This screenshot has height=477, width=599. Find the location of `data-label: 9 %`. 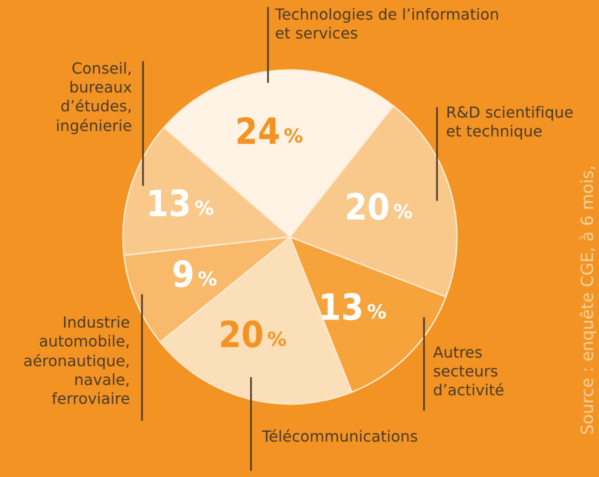

data-label: 9 % is located at coordinates (195, 274).